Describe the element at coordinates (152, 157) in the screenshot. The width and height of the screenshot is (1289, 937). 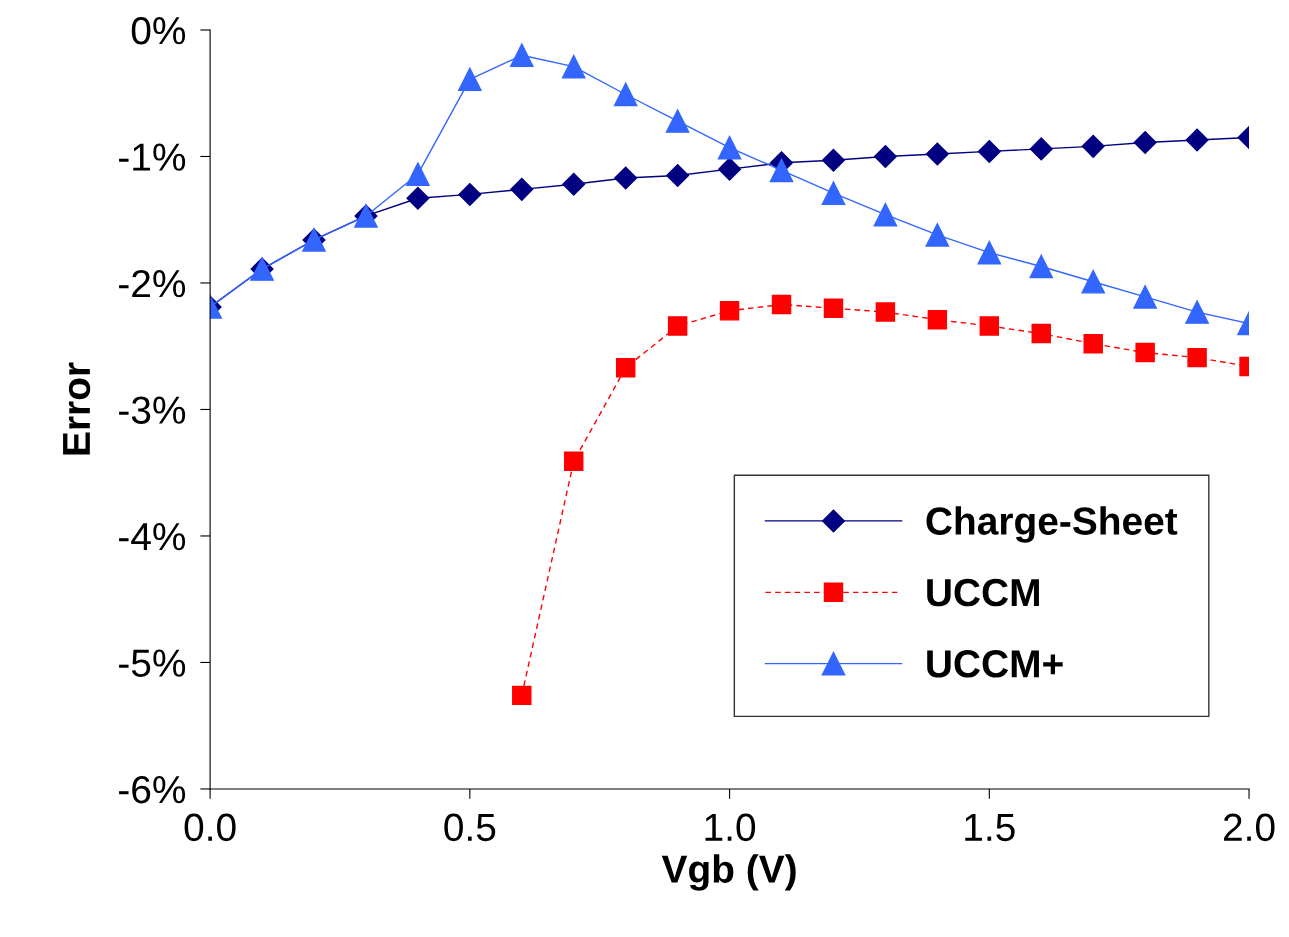
I see `y-tick-label: -1%` at that location.